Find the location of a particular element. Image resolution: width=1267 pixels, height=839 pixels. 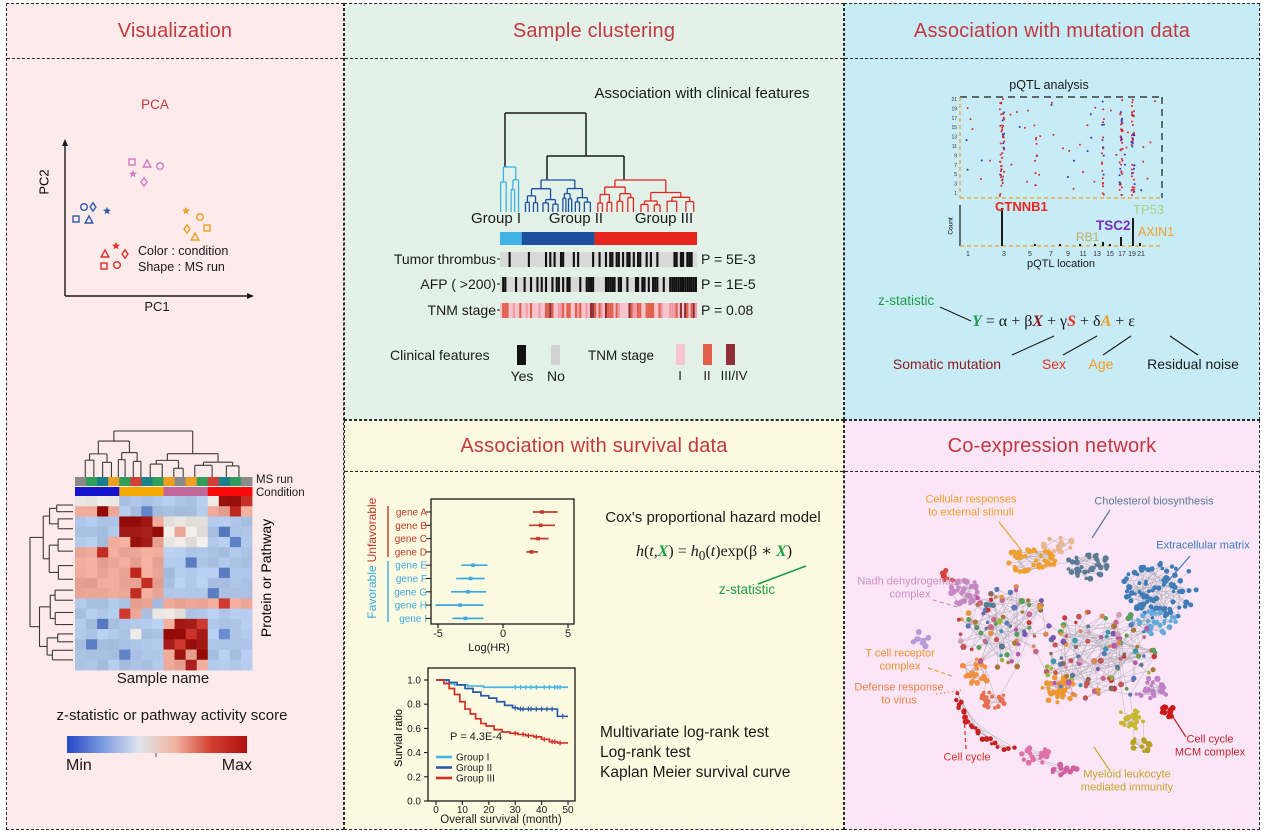

svg-text: 17 is located at coordinates (1122, 254).